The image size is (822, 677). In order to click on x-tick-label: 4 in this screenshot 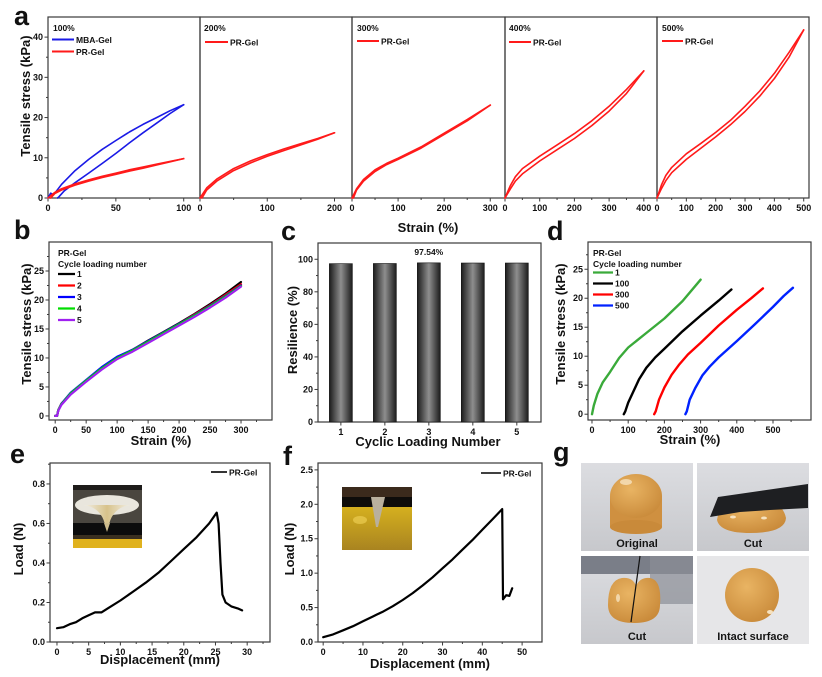, I will do `click(472, 432)`.